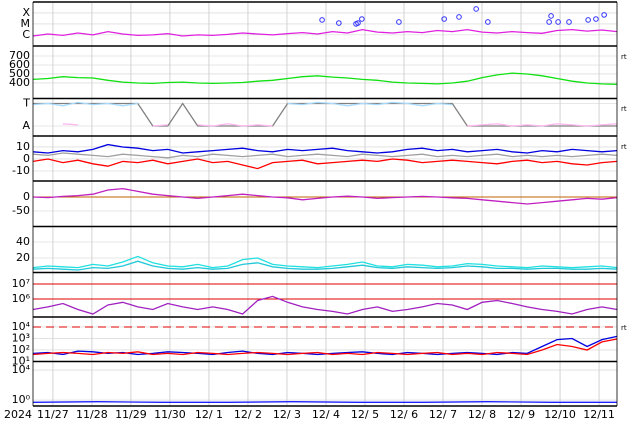 Image resolution: width=634 pixels, height=424 pixels. I want to click on y-tick-label: 10³, so click(21, 337).